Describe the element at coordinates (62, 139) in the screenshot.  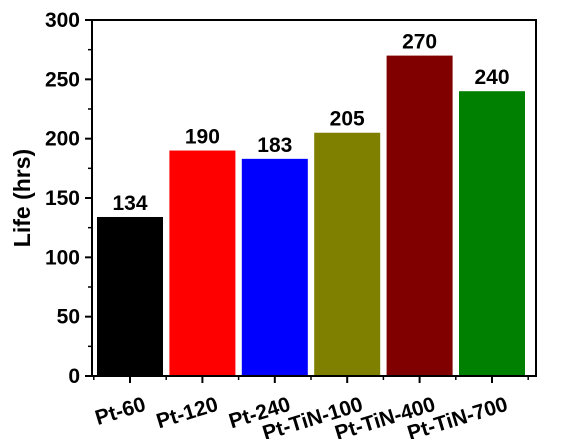
I see `y-tick-label-200: 200` at that location.